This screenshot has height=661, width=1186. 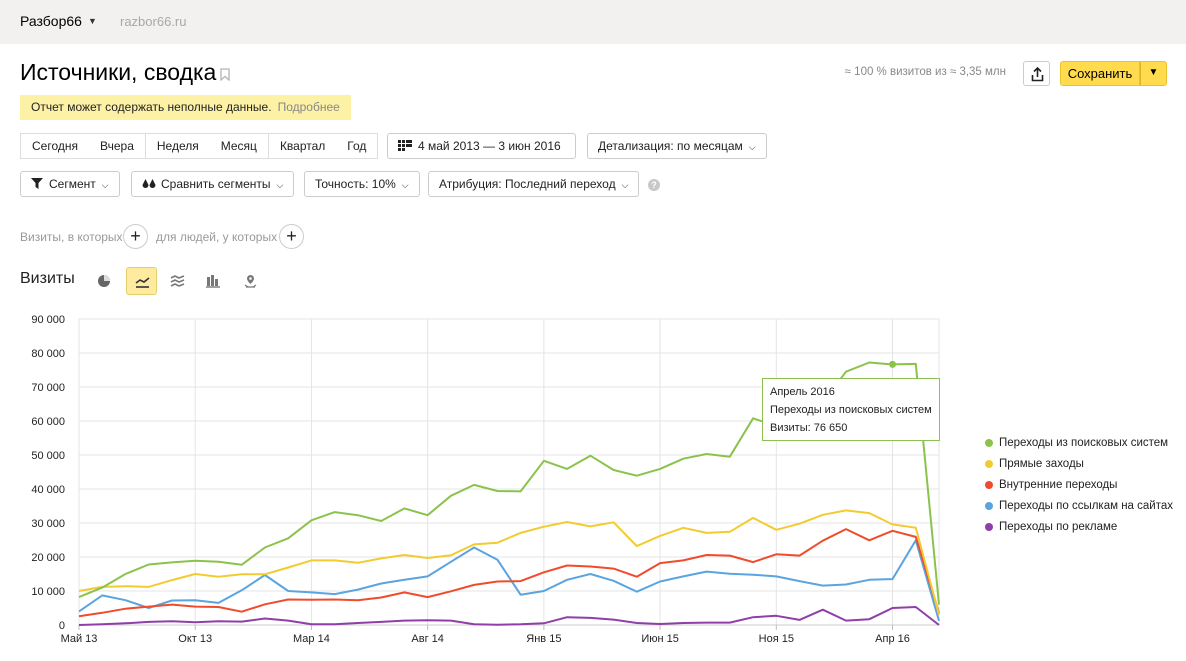 I want to click on attribution-label: Атрибуция: Последний переход, so click(x=527, y=184).